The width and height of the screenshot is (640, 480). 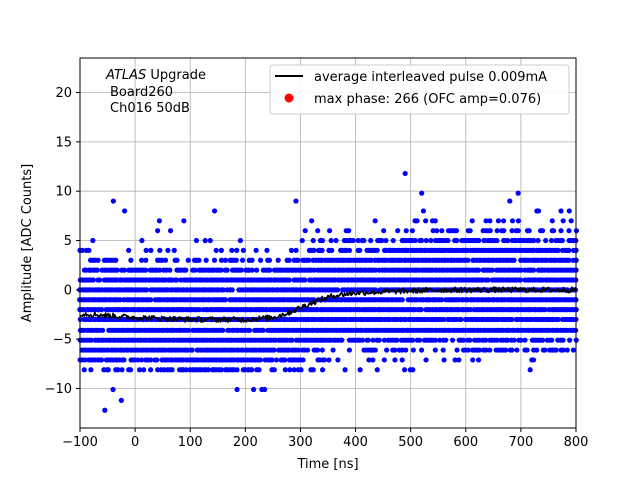 What do you see at coordinates (245, 442) in the screenshot?
I see `x-tick-label: 200` at bounding box center [245, 442].